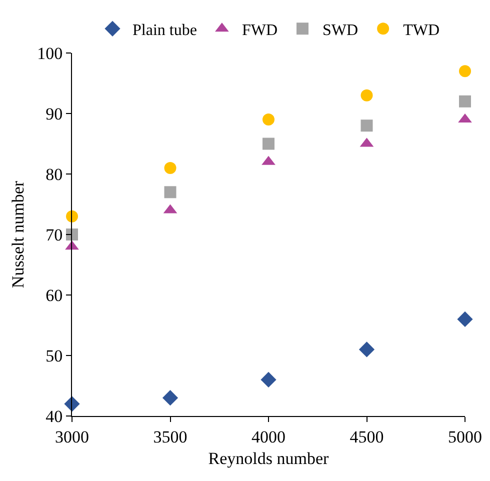 This screenshot has height=481, width=490. I want to click on x-tick-label: 3000, so click(72, 436).